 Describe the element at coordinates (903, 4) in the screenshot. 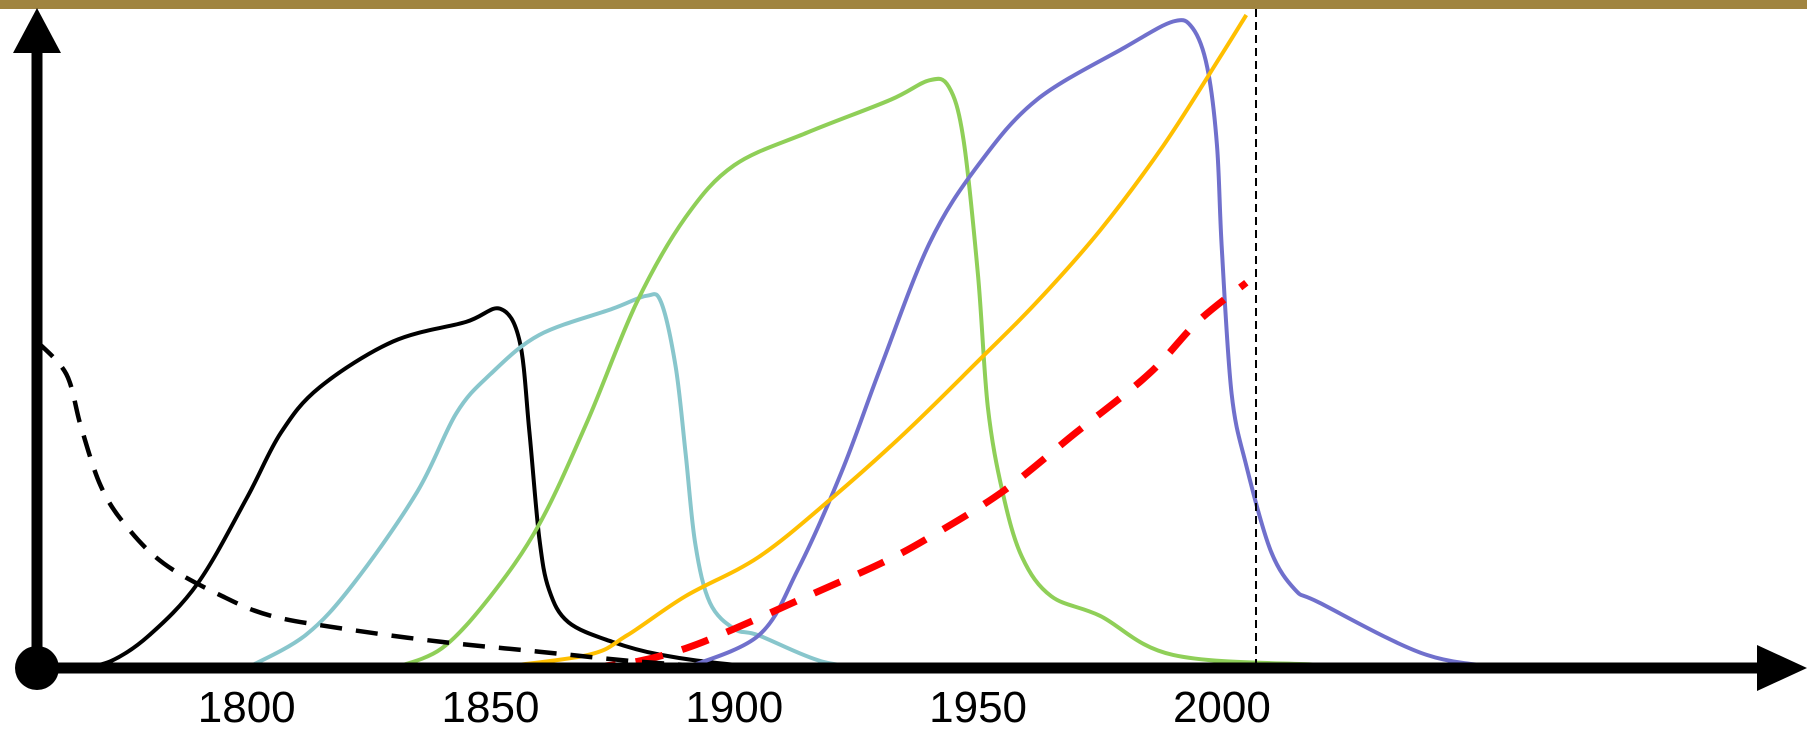

I see `top-band` at that location.